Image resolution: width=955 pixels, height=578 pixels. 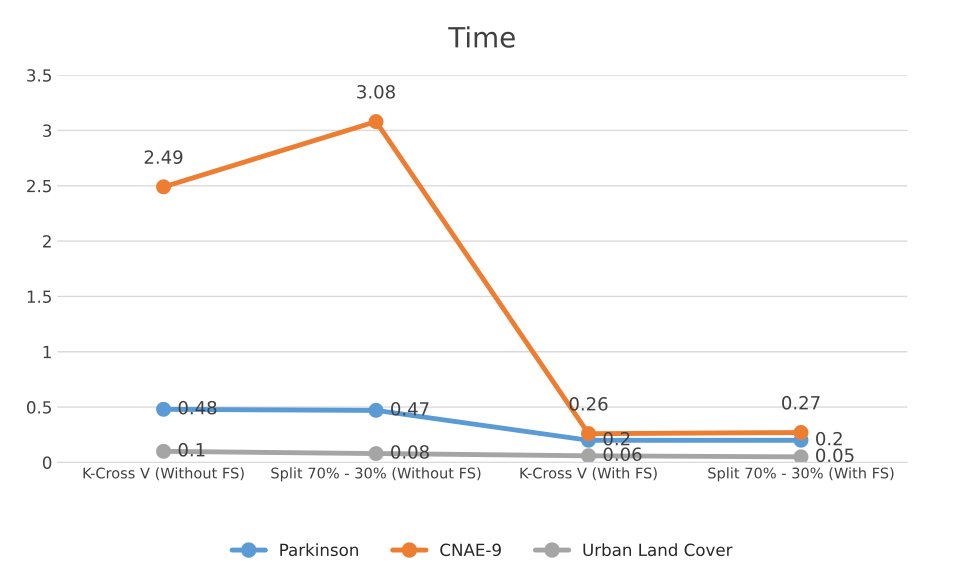 I want to click on y-tick-label: 2.5, so click(x=39, y=186).